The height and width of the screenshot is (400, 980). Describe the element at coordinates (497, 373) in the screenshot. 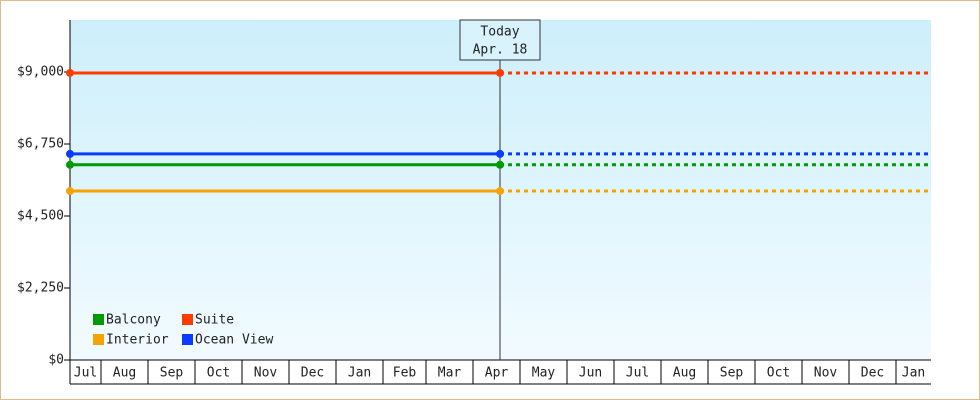

I see `x-tick-label: Apr` at that location.